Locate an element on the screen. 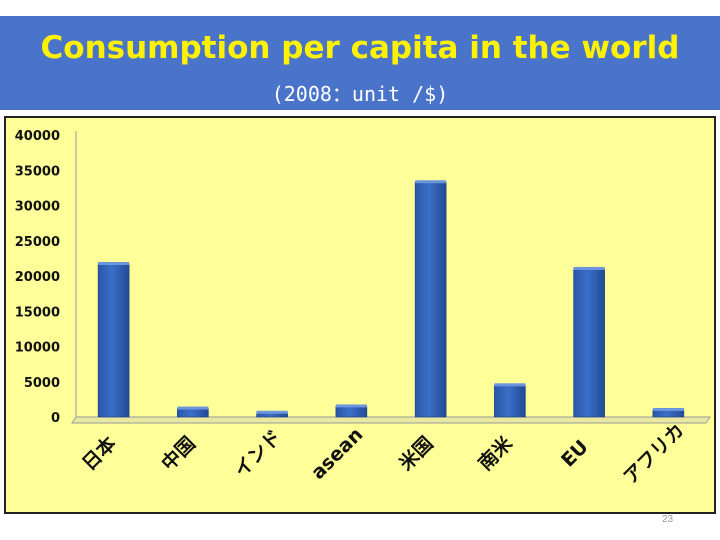  y-tick-label: 25000 is located at coordinates (37, 242).